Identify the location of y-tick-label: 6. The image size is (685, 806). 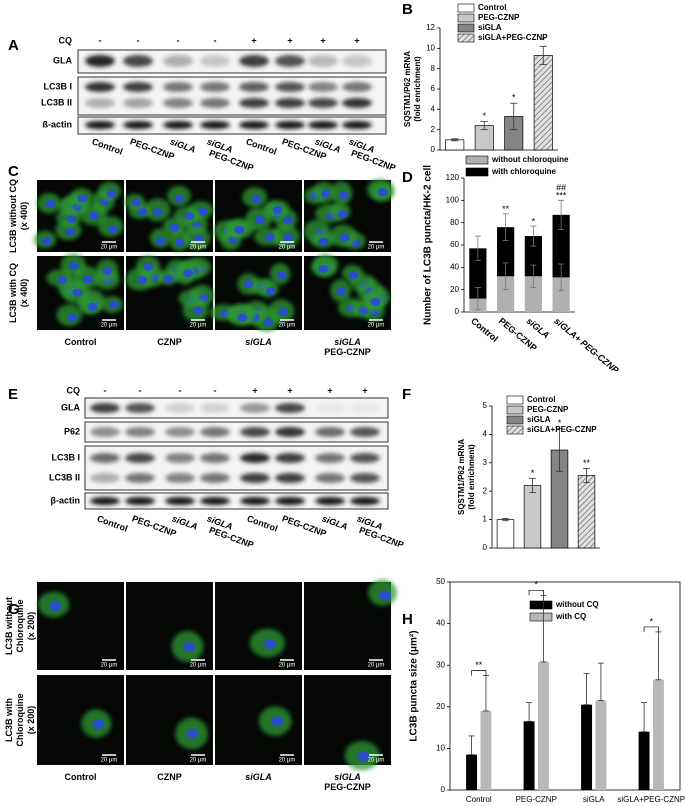
(433, 88).